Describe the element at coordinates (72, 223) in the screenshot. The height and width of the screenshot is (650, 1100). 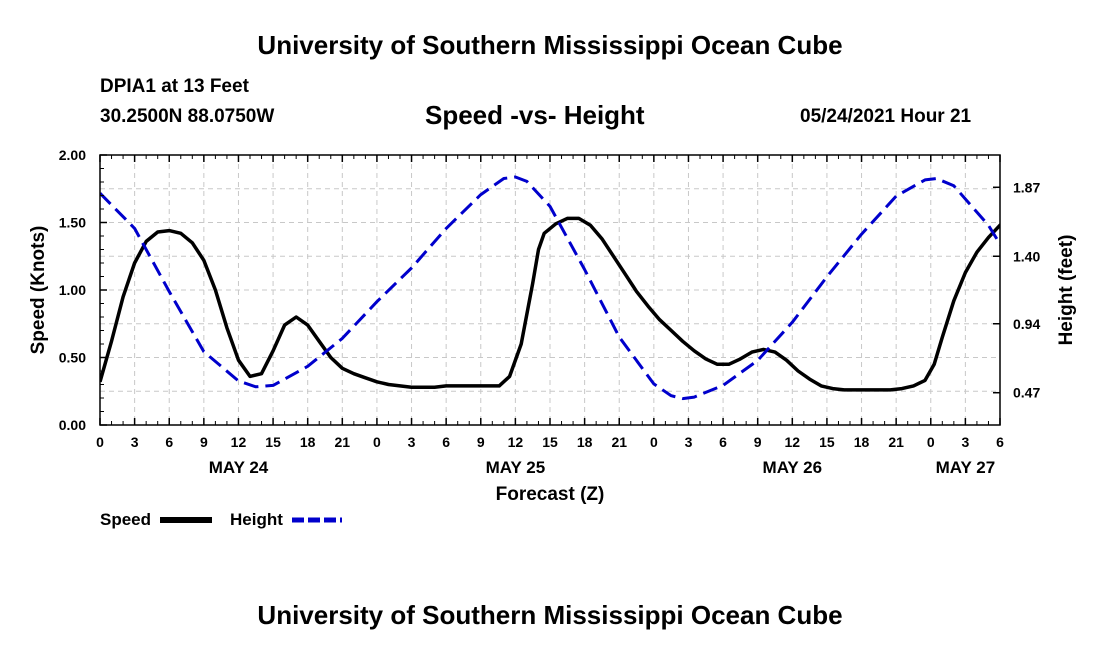
I see `y-tick-label: 1.50` at that location.